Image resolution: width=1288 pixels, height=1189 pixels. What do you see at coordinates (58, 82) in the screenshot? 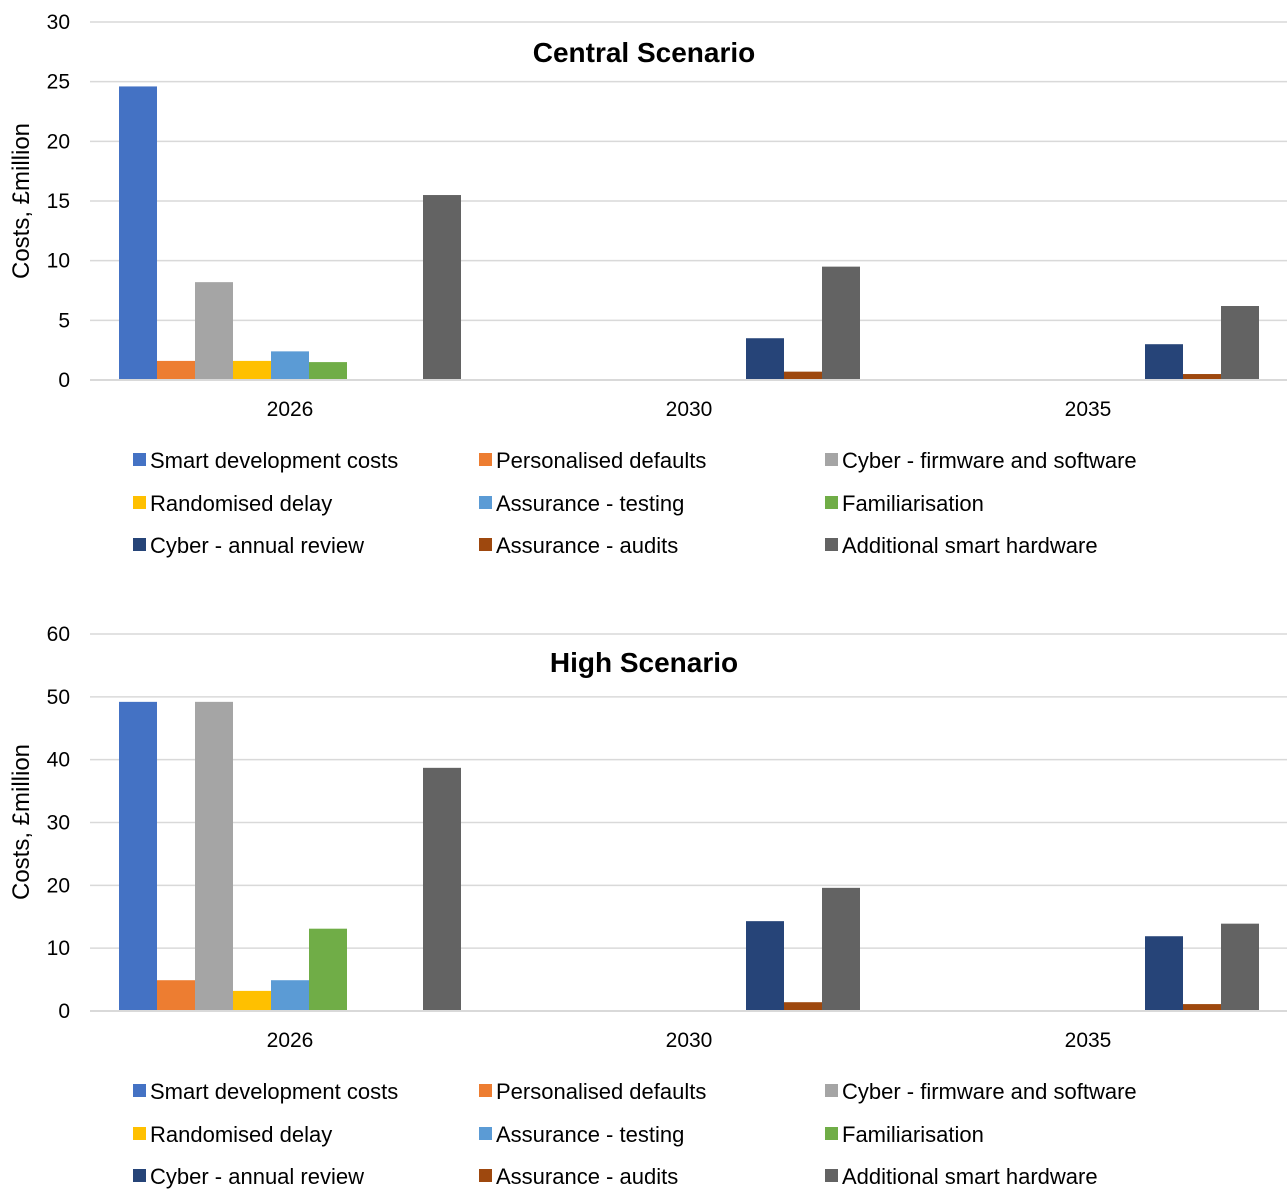
I see `y-tick-label: 25` at bounding box center [58, 82].